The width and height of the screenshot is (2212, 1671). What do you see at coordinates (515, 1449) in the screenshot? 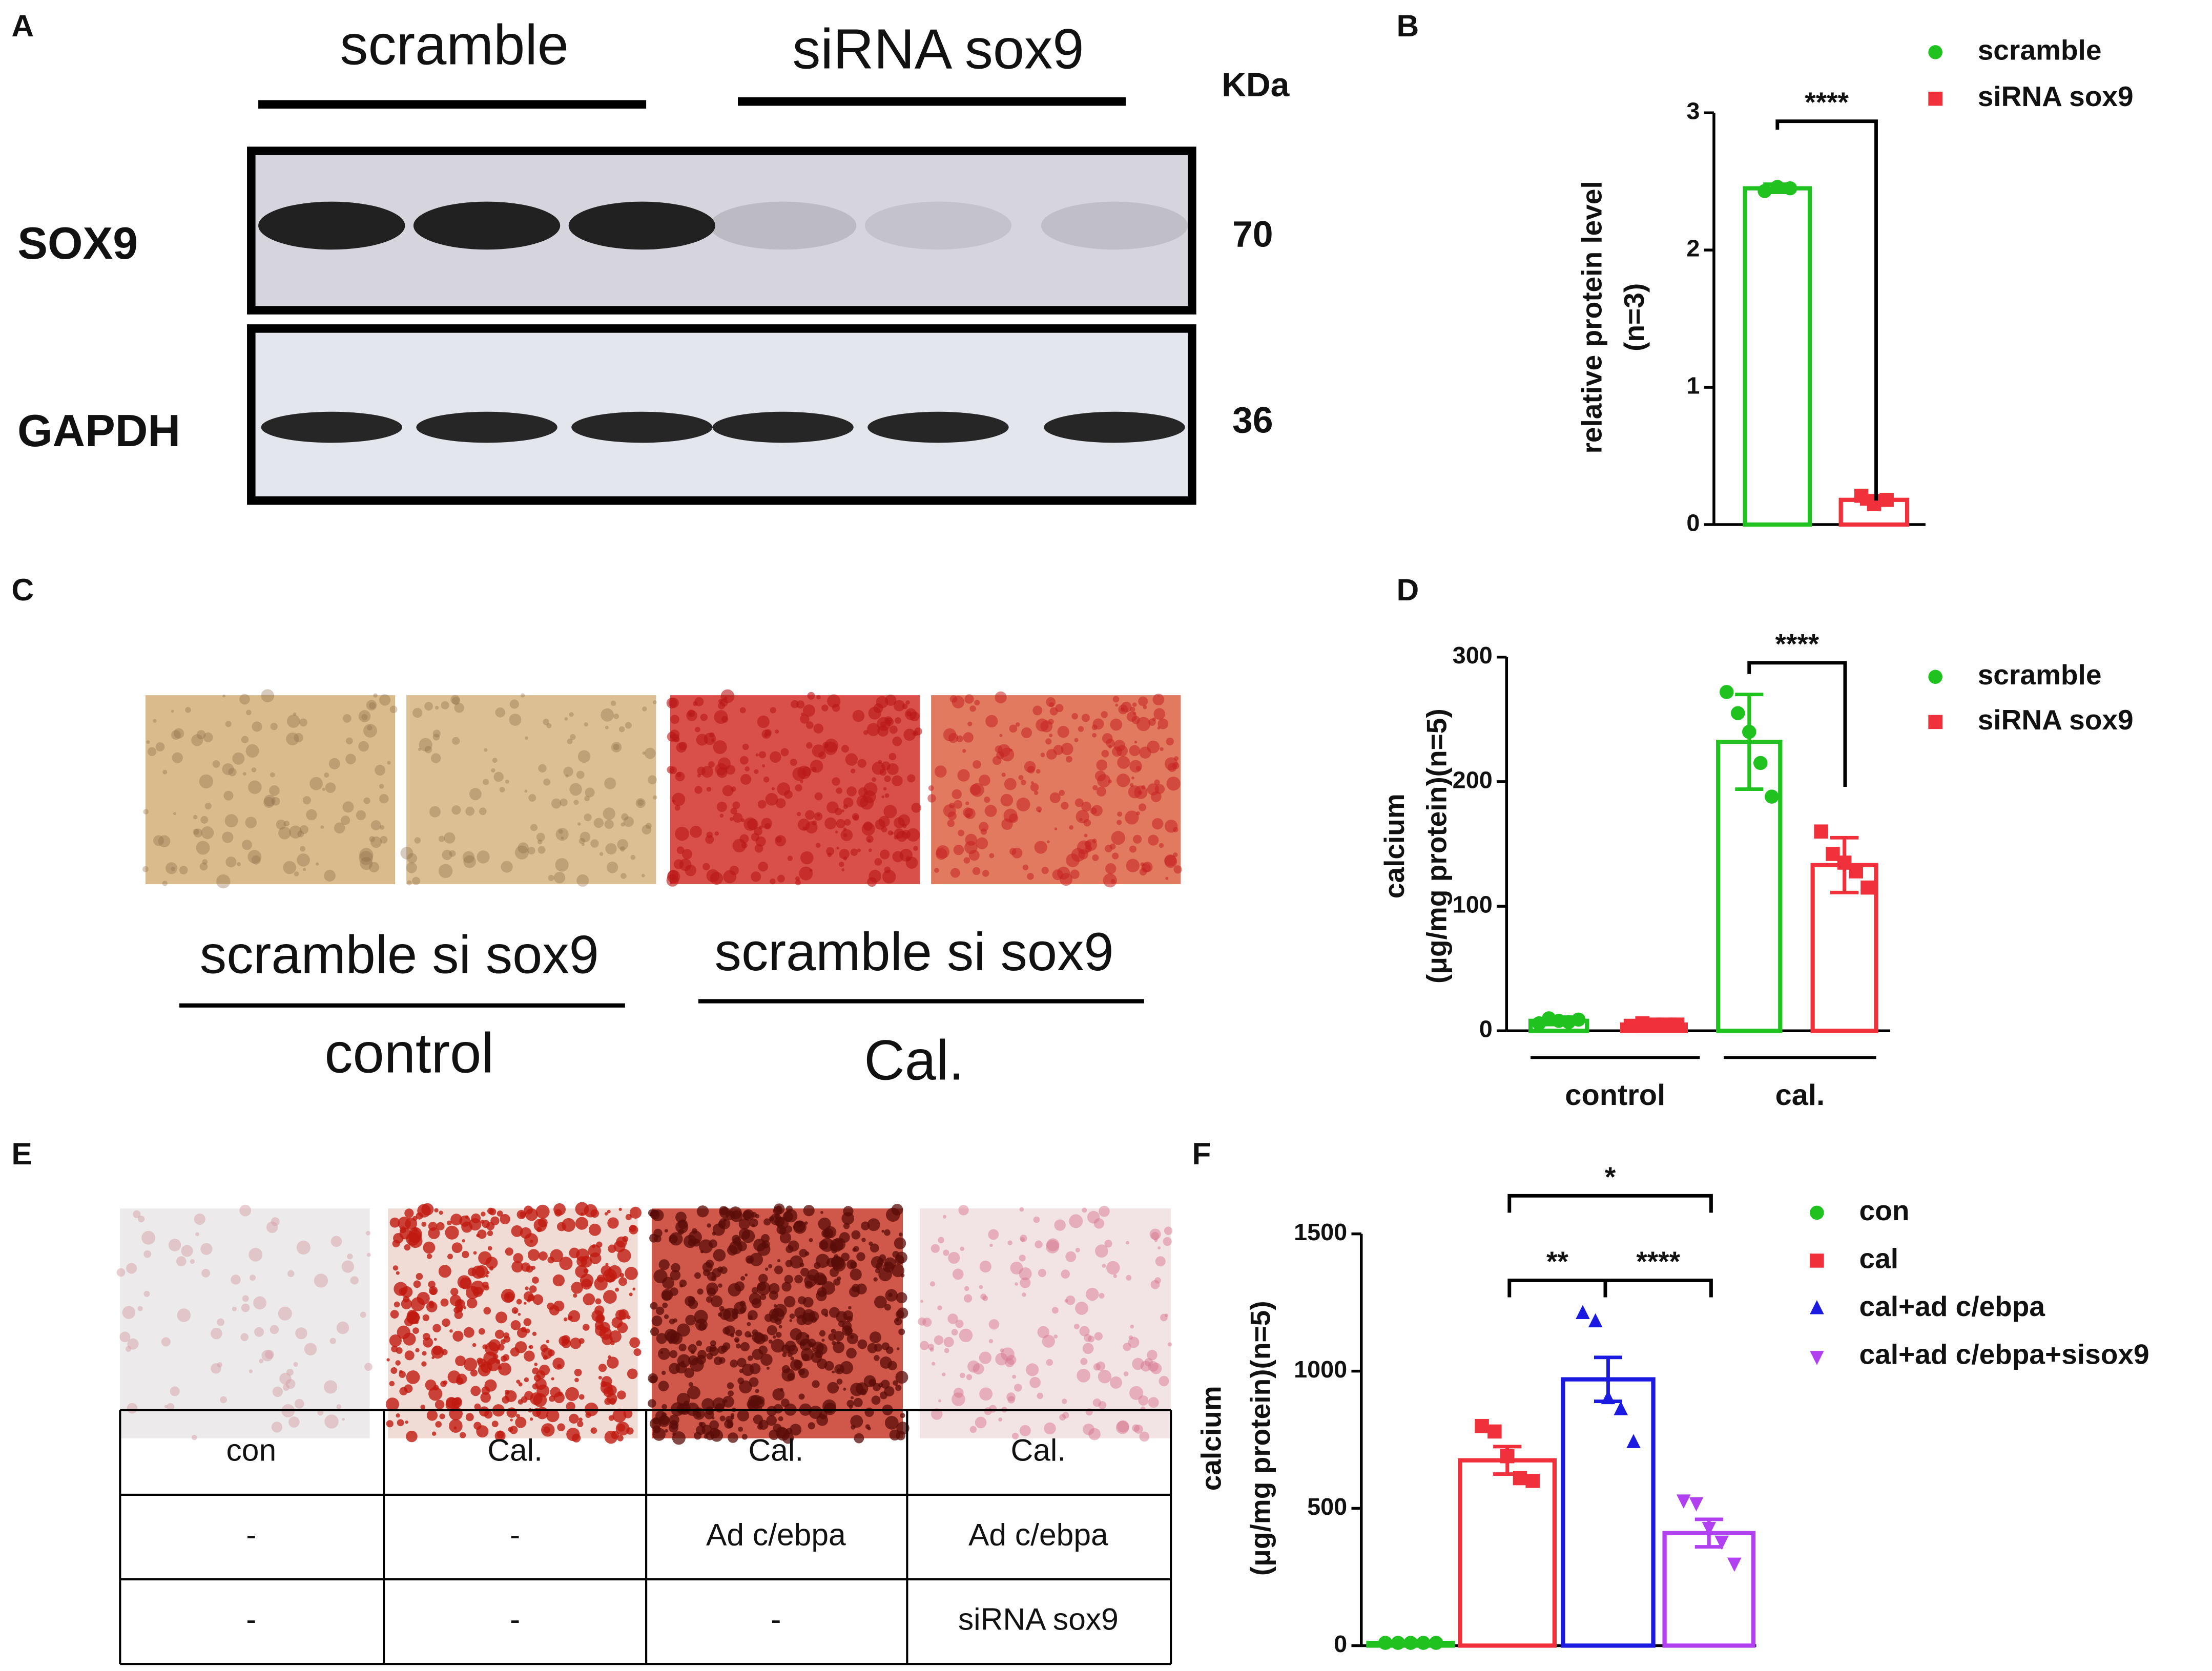
I see `table-cell: Cal.` at bounding box center [515, 1449].